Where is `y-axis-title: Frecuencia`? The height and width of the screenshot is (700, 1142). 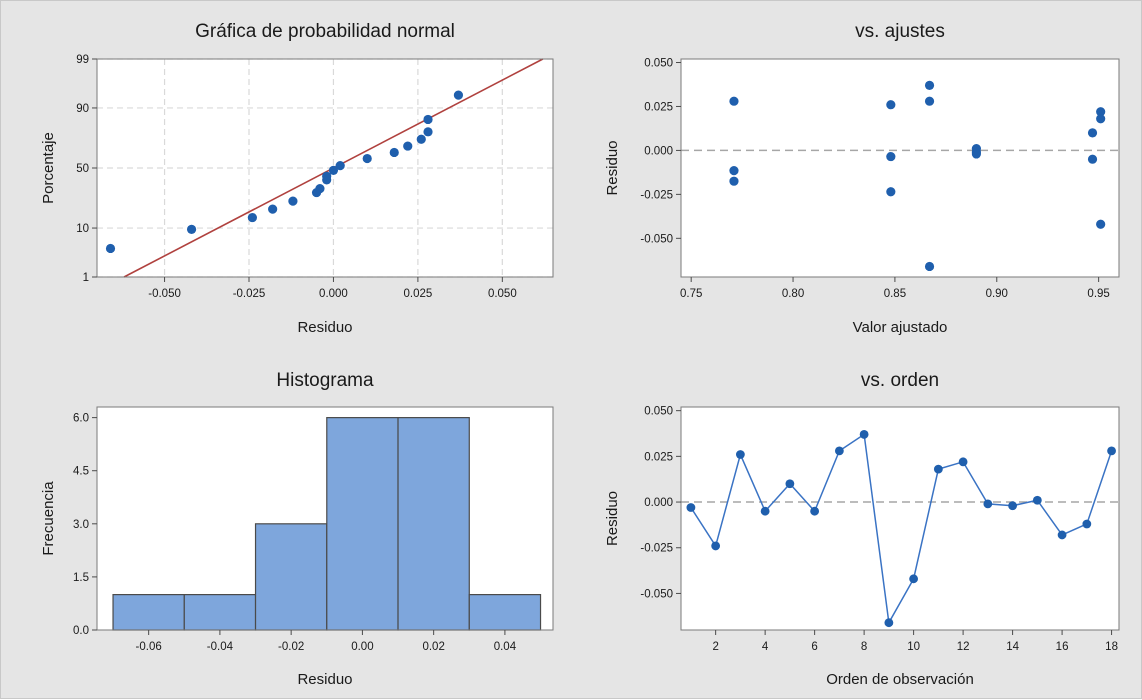 y-axis-title: Frecuencia is located at coordinates (48, 518).